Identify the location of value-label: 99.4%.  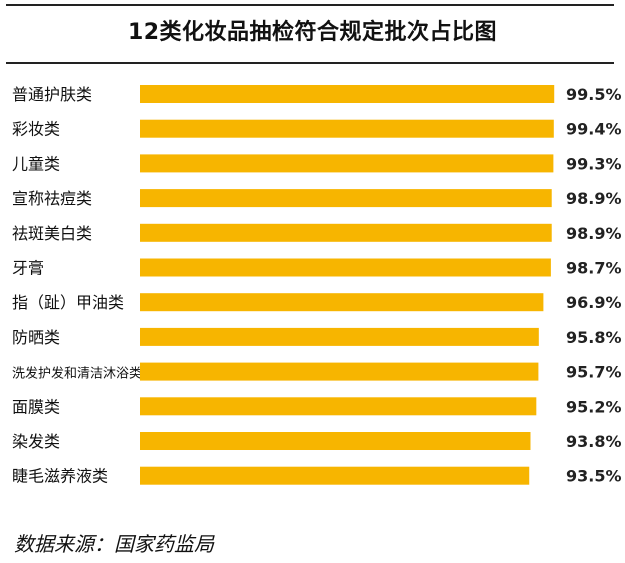
(594, 129).